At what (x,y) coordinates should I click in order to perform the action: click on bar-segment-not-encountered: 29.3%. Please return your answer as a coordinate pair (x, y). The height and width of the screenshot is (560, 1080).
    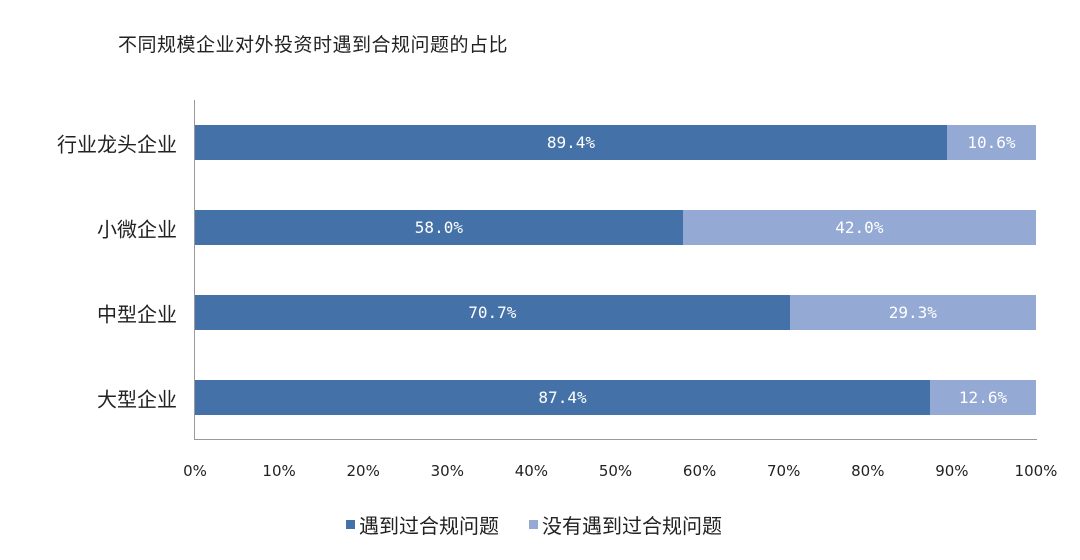
    Looking at the image, I should click on (912, 312).